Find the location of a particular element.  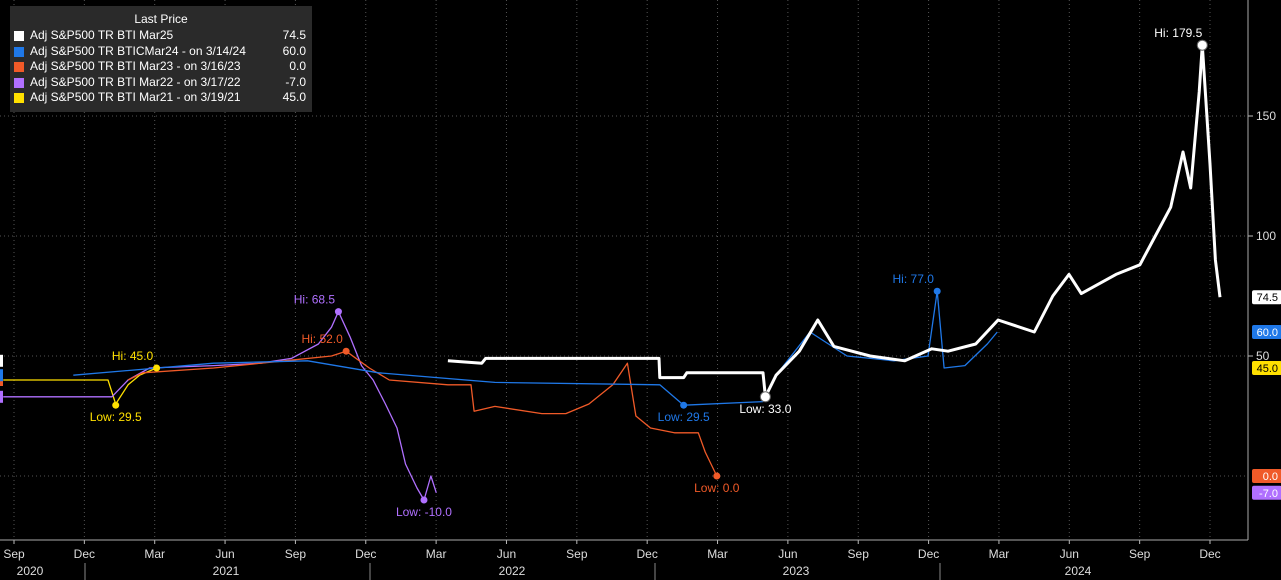

y-tick-label: 100 is located at coordinates (1266, 236).